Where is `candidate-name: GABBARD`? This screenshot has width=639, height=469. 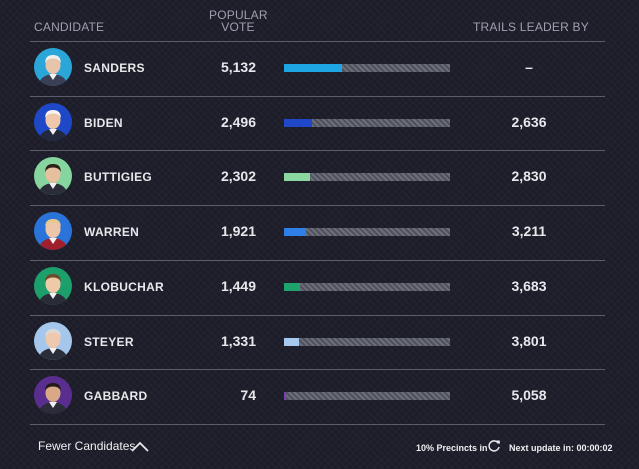
candidate-name: GABBARD is located at coordinates (116, 396).